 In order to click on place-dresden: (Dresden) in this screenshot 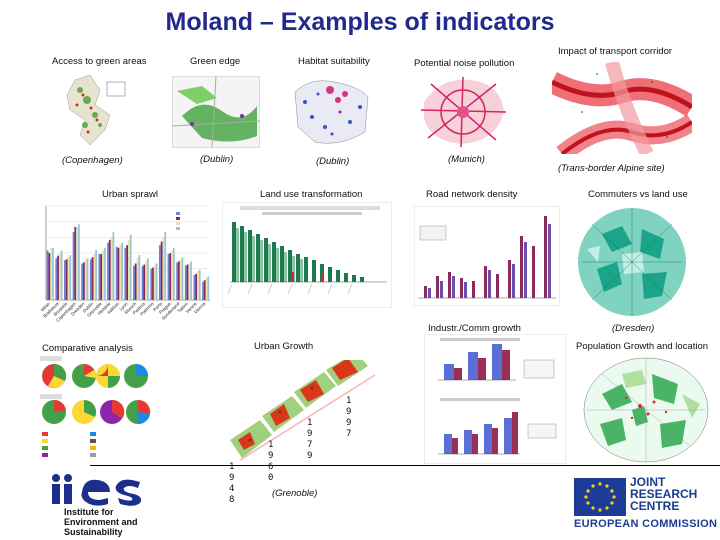, I will do `click(633, 328)`.